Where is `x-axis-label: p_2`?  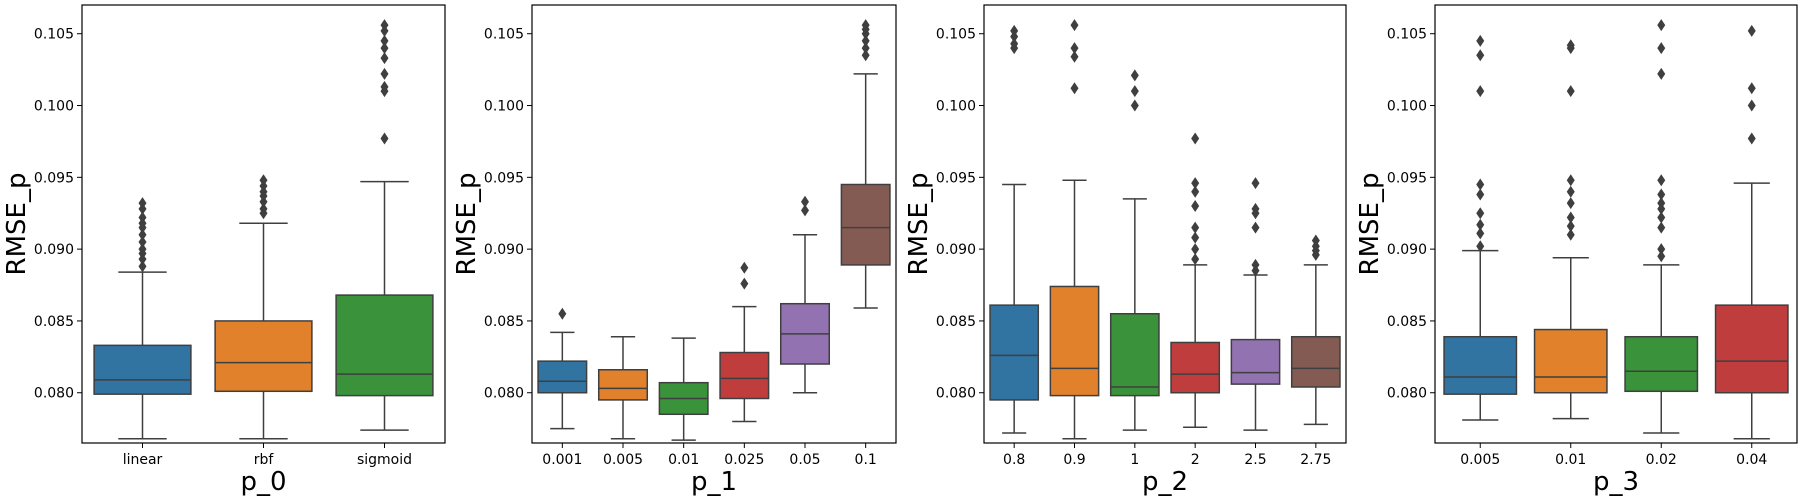 x-axis-label: p_2 is located at coordinates (1165, 482).